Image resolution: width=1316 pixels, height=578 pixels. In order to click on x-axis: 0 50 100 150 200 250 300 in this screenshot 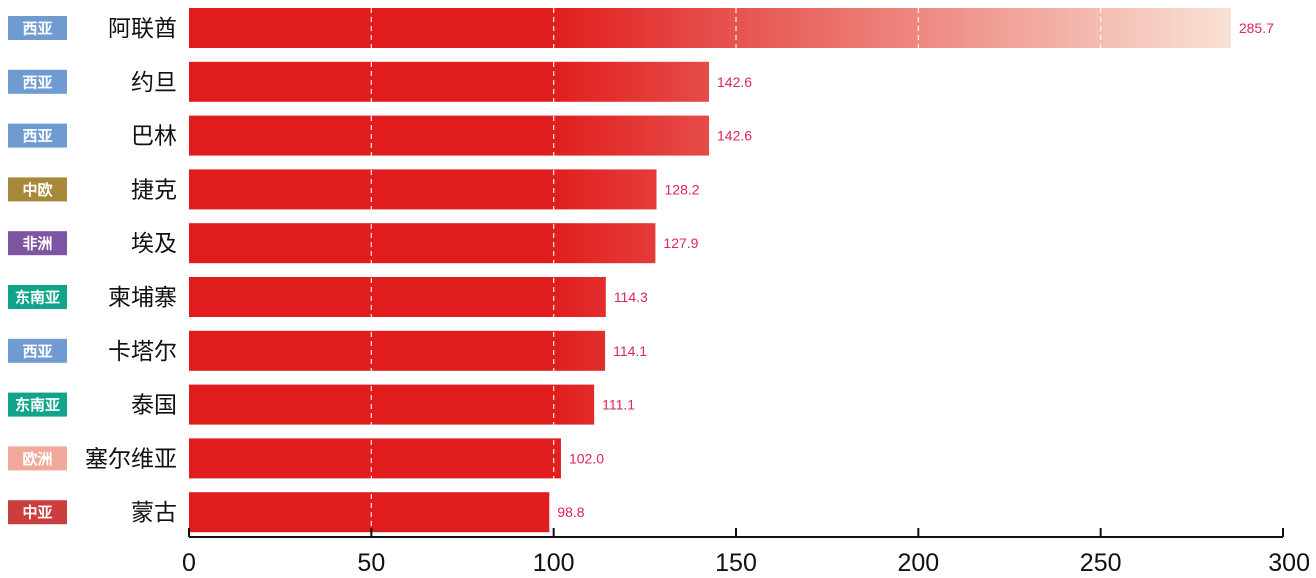, I will do `click(746, 552)`.